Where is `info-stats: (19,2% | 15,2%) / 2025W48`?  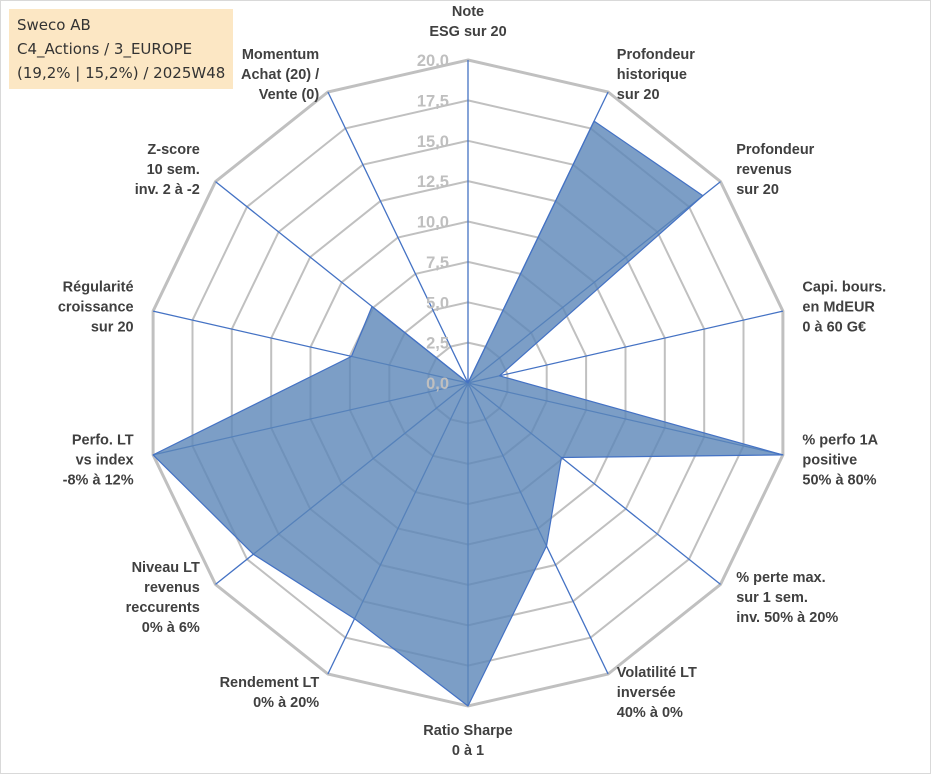 info-stats: (19,2% | 15,2%) / 2025W48 is located at coordinates (121, 73).